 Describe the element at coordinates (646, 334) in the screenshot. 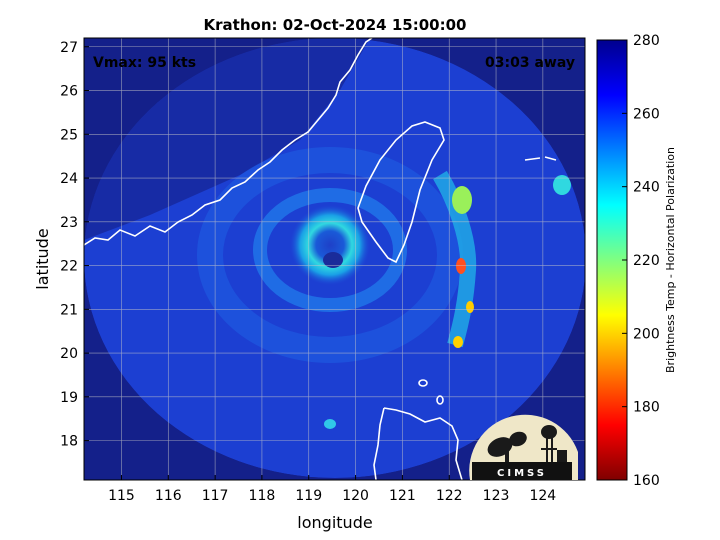

I see `colorbar-tick-label: 200` at that location.